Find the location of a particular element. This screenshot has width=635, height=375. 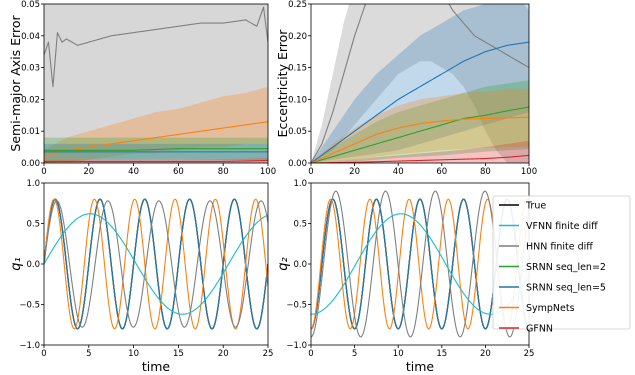

y-axis-label: Eccentricity Error is located at coordinates (282, 83).